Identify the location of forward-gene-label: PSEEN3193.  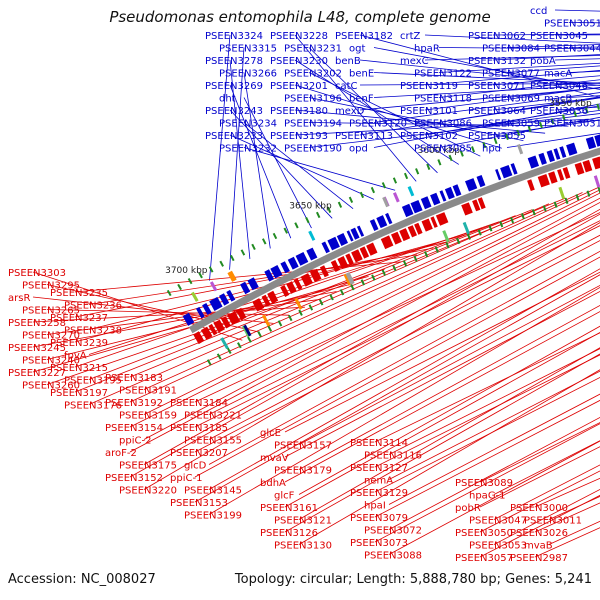
(299, 136).